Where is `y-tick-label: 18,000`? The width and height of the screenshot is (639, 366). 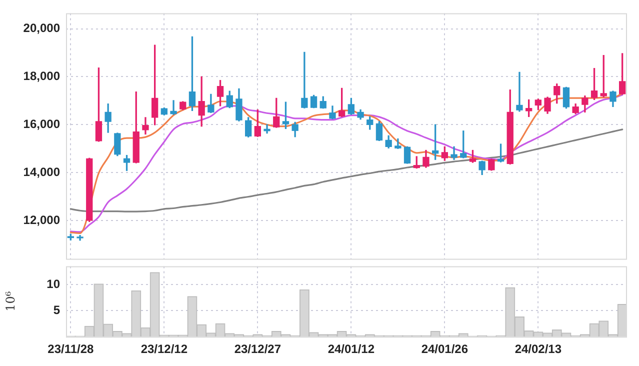
y-tick-label: 18,000 is located at coordinates (41, 76).